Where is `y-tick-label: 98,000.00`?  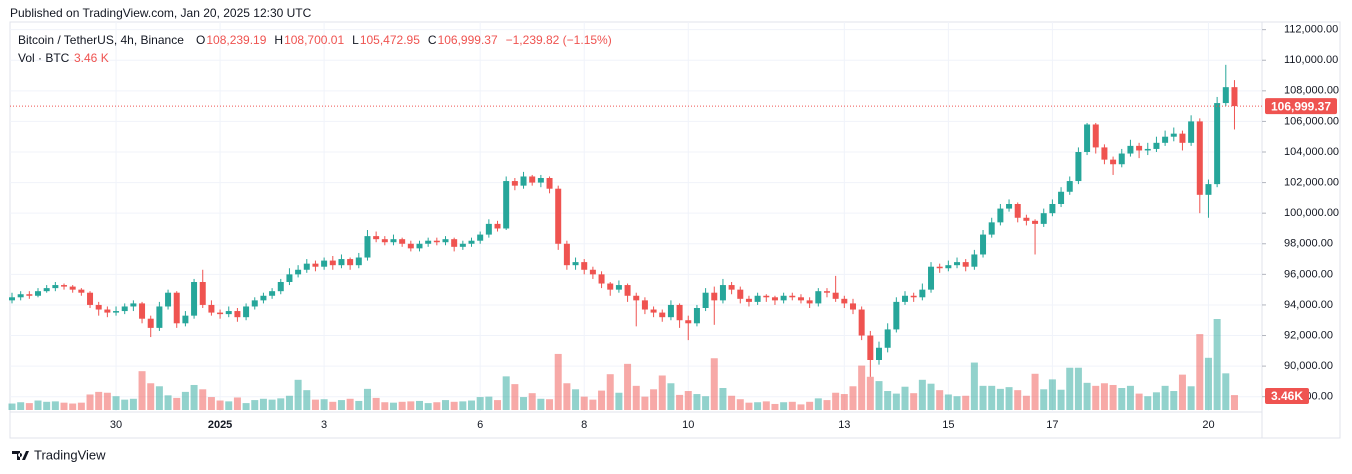 y-tick-label: 98,000.00 is located at coordinates (1308, 244).